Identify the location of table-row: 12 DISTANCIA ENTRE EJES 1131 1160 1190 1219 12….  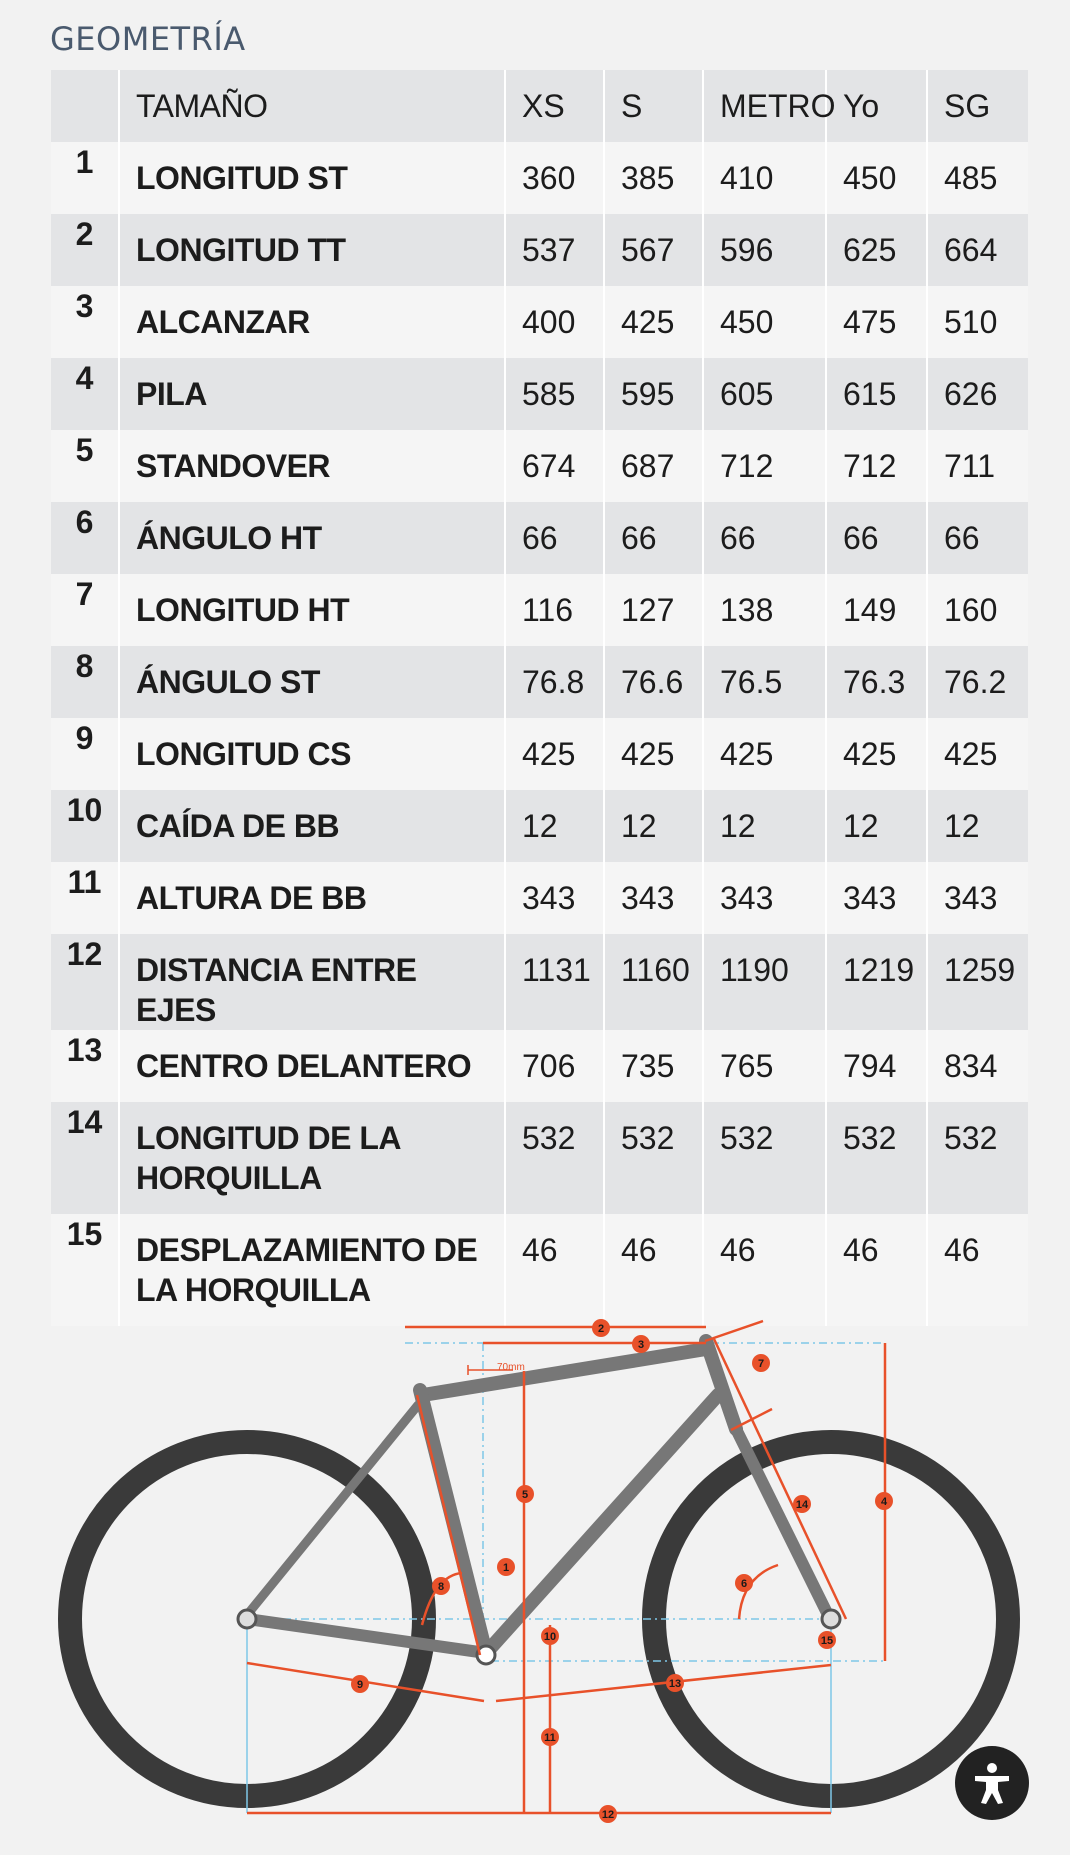
(539, 982).